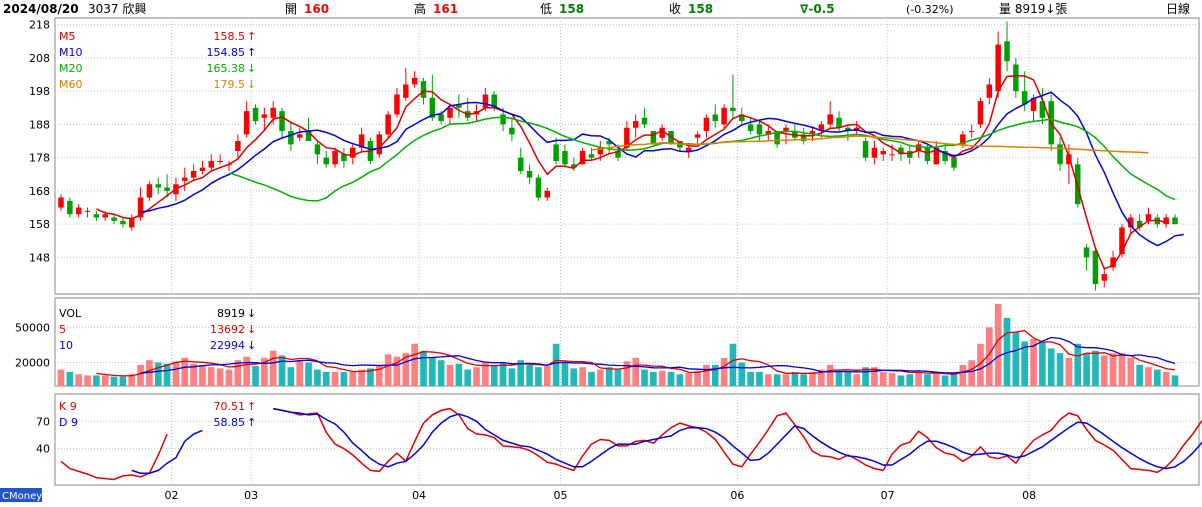 The height and width of the screenshot is (507, 1202). What do you see at coordinates (41, 9) in the screenshot?
I see `header-date: 2024/08/20` at bounding box center [41, 9].